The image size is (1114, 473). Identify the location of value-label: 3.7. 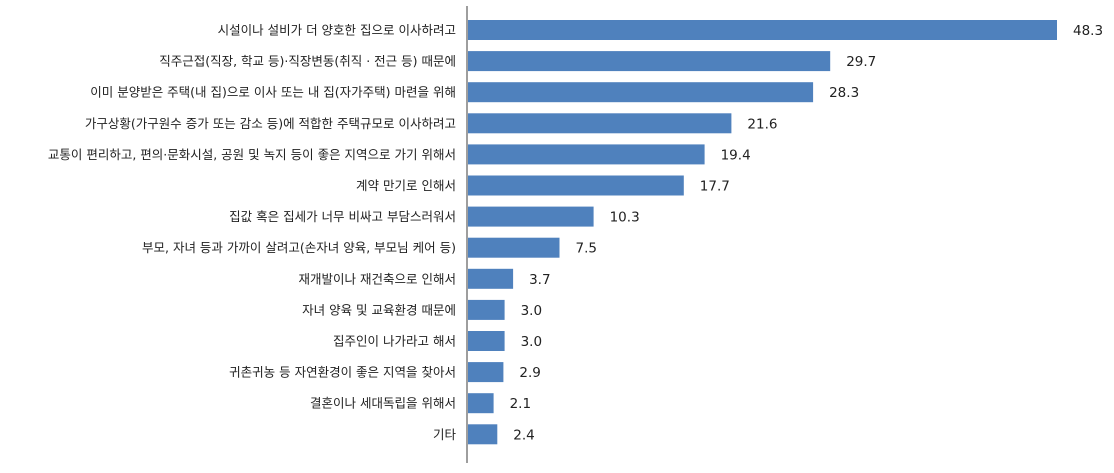
(539, 280).